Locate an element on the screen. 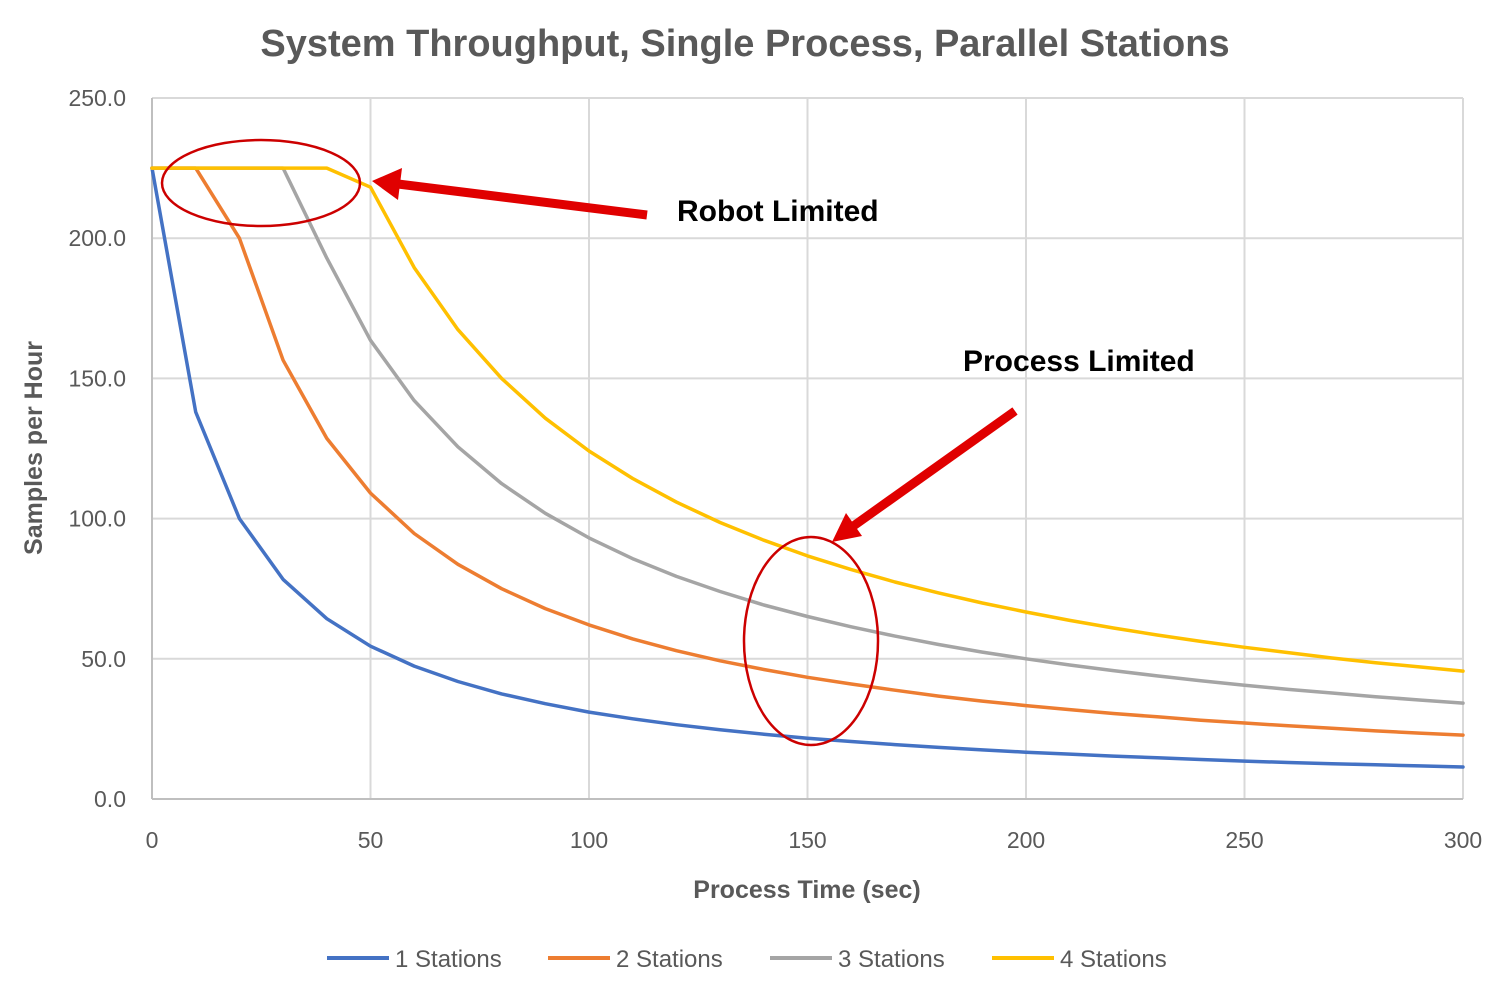 Image resolution: width=1500 pixels, height=983 pixels. x-tick-label: 250 is located at coordinates (1244, 840).